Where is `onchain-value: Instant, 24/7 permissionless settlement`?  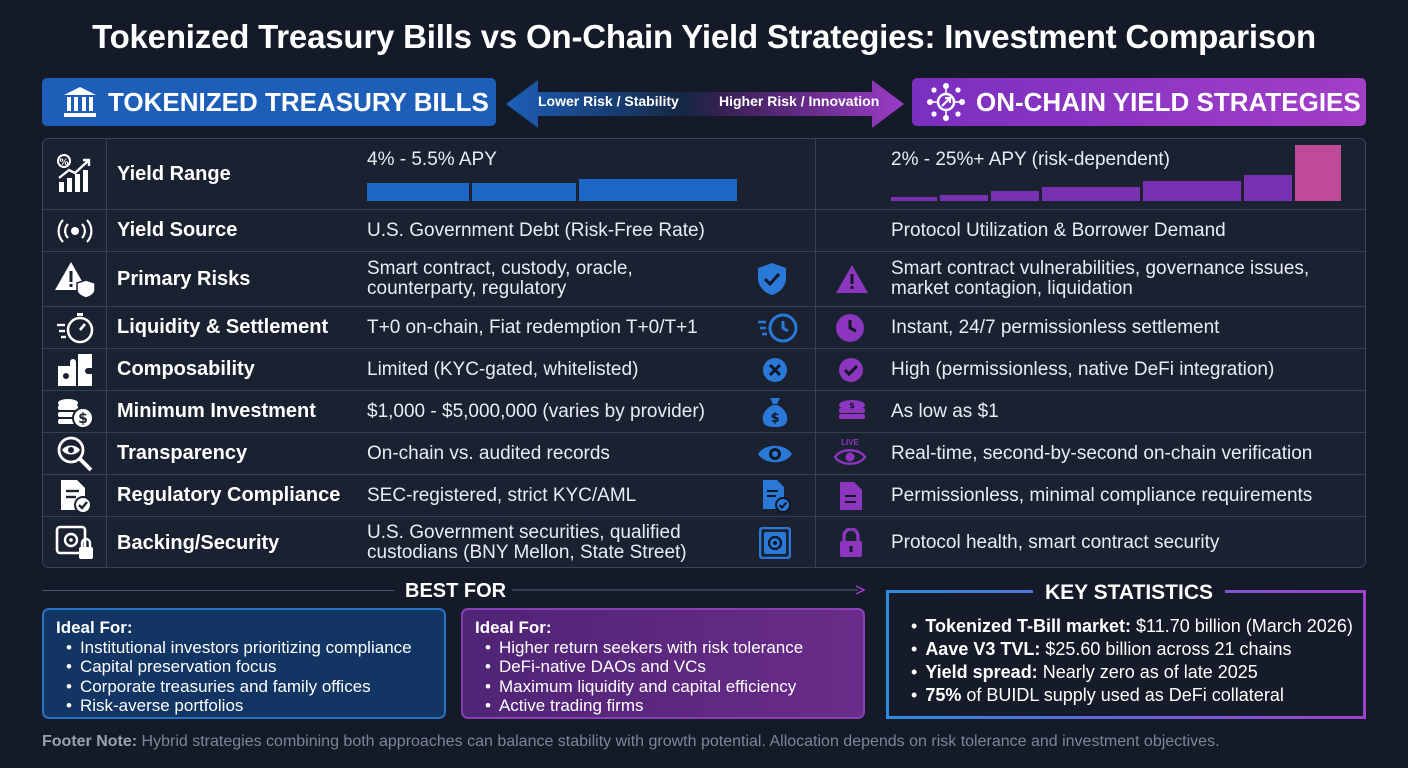 onchain-value: Instant, 24/7 permissionless settlement is located at coordinates (1055, 327).